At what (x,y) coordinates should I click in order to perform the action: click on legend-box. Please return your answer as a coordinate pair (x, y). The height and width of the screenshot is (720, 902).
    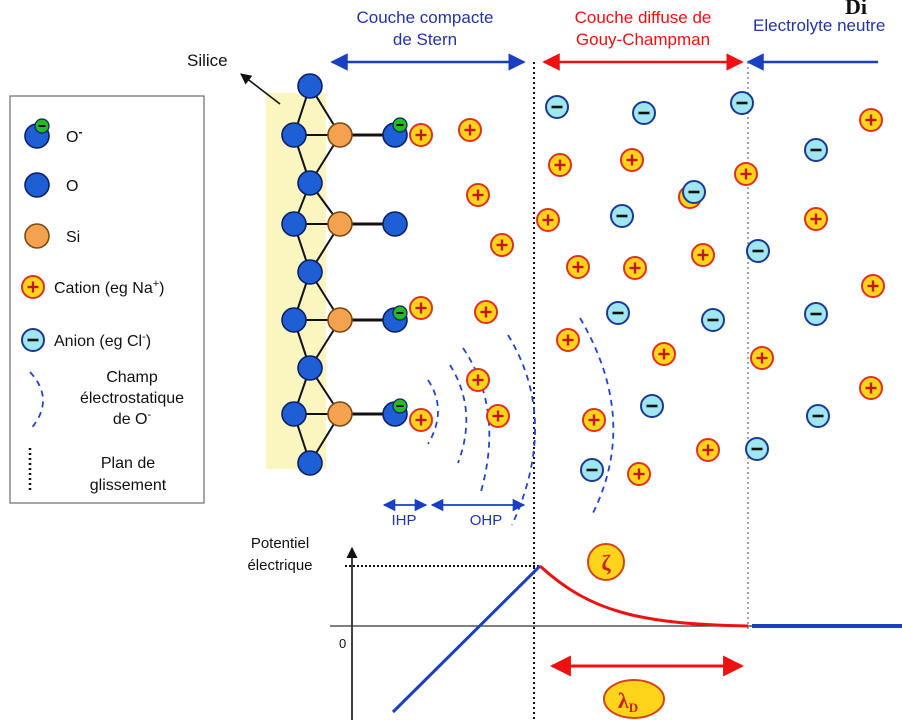
    Looking at the image, I should click on (107, 299).